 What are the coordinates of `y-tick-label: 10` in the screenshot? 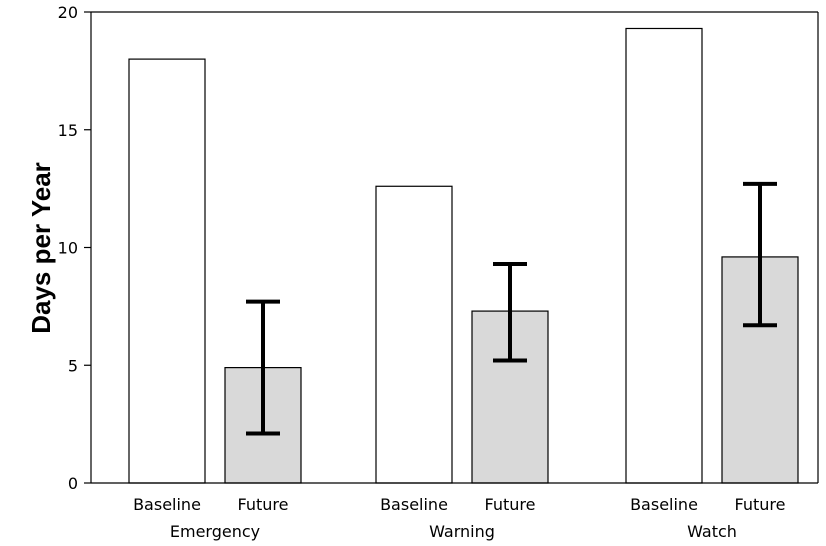 It's located at (68, 248).